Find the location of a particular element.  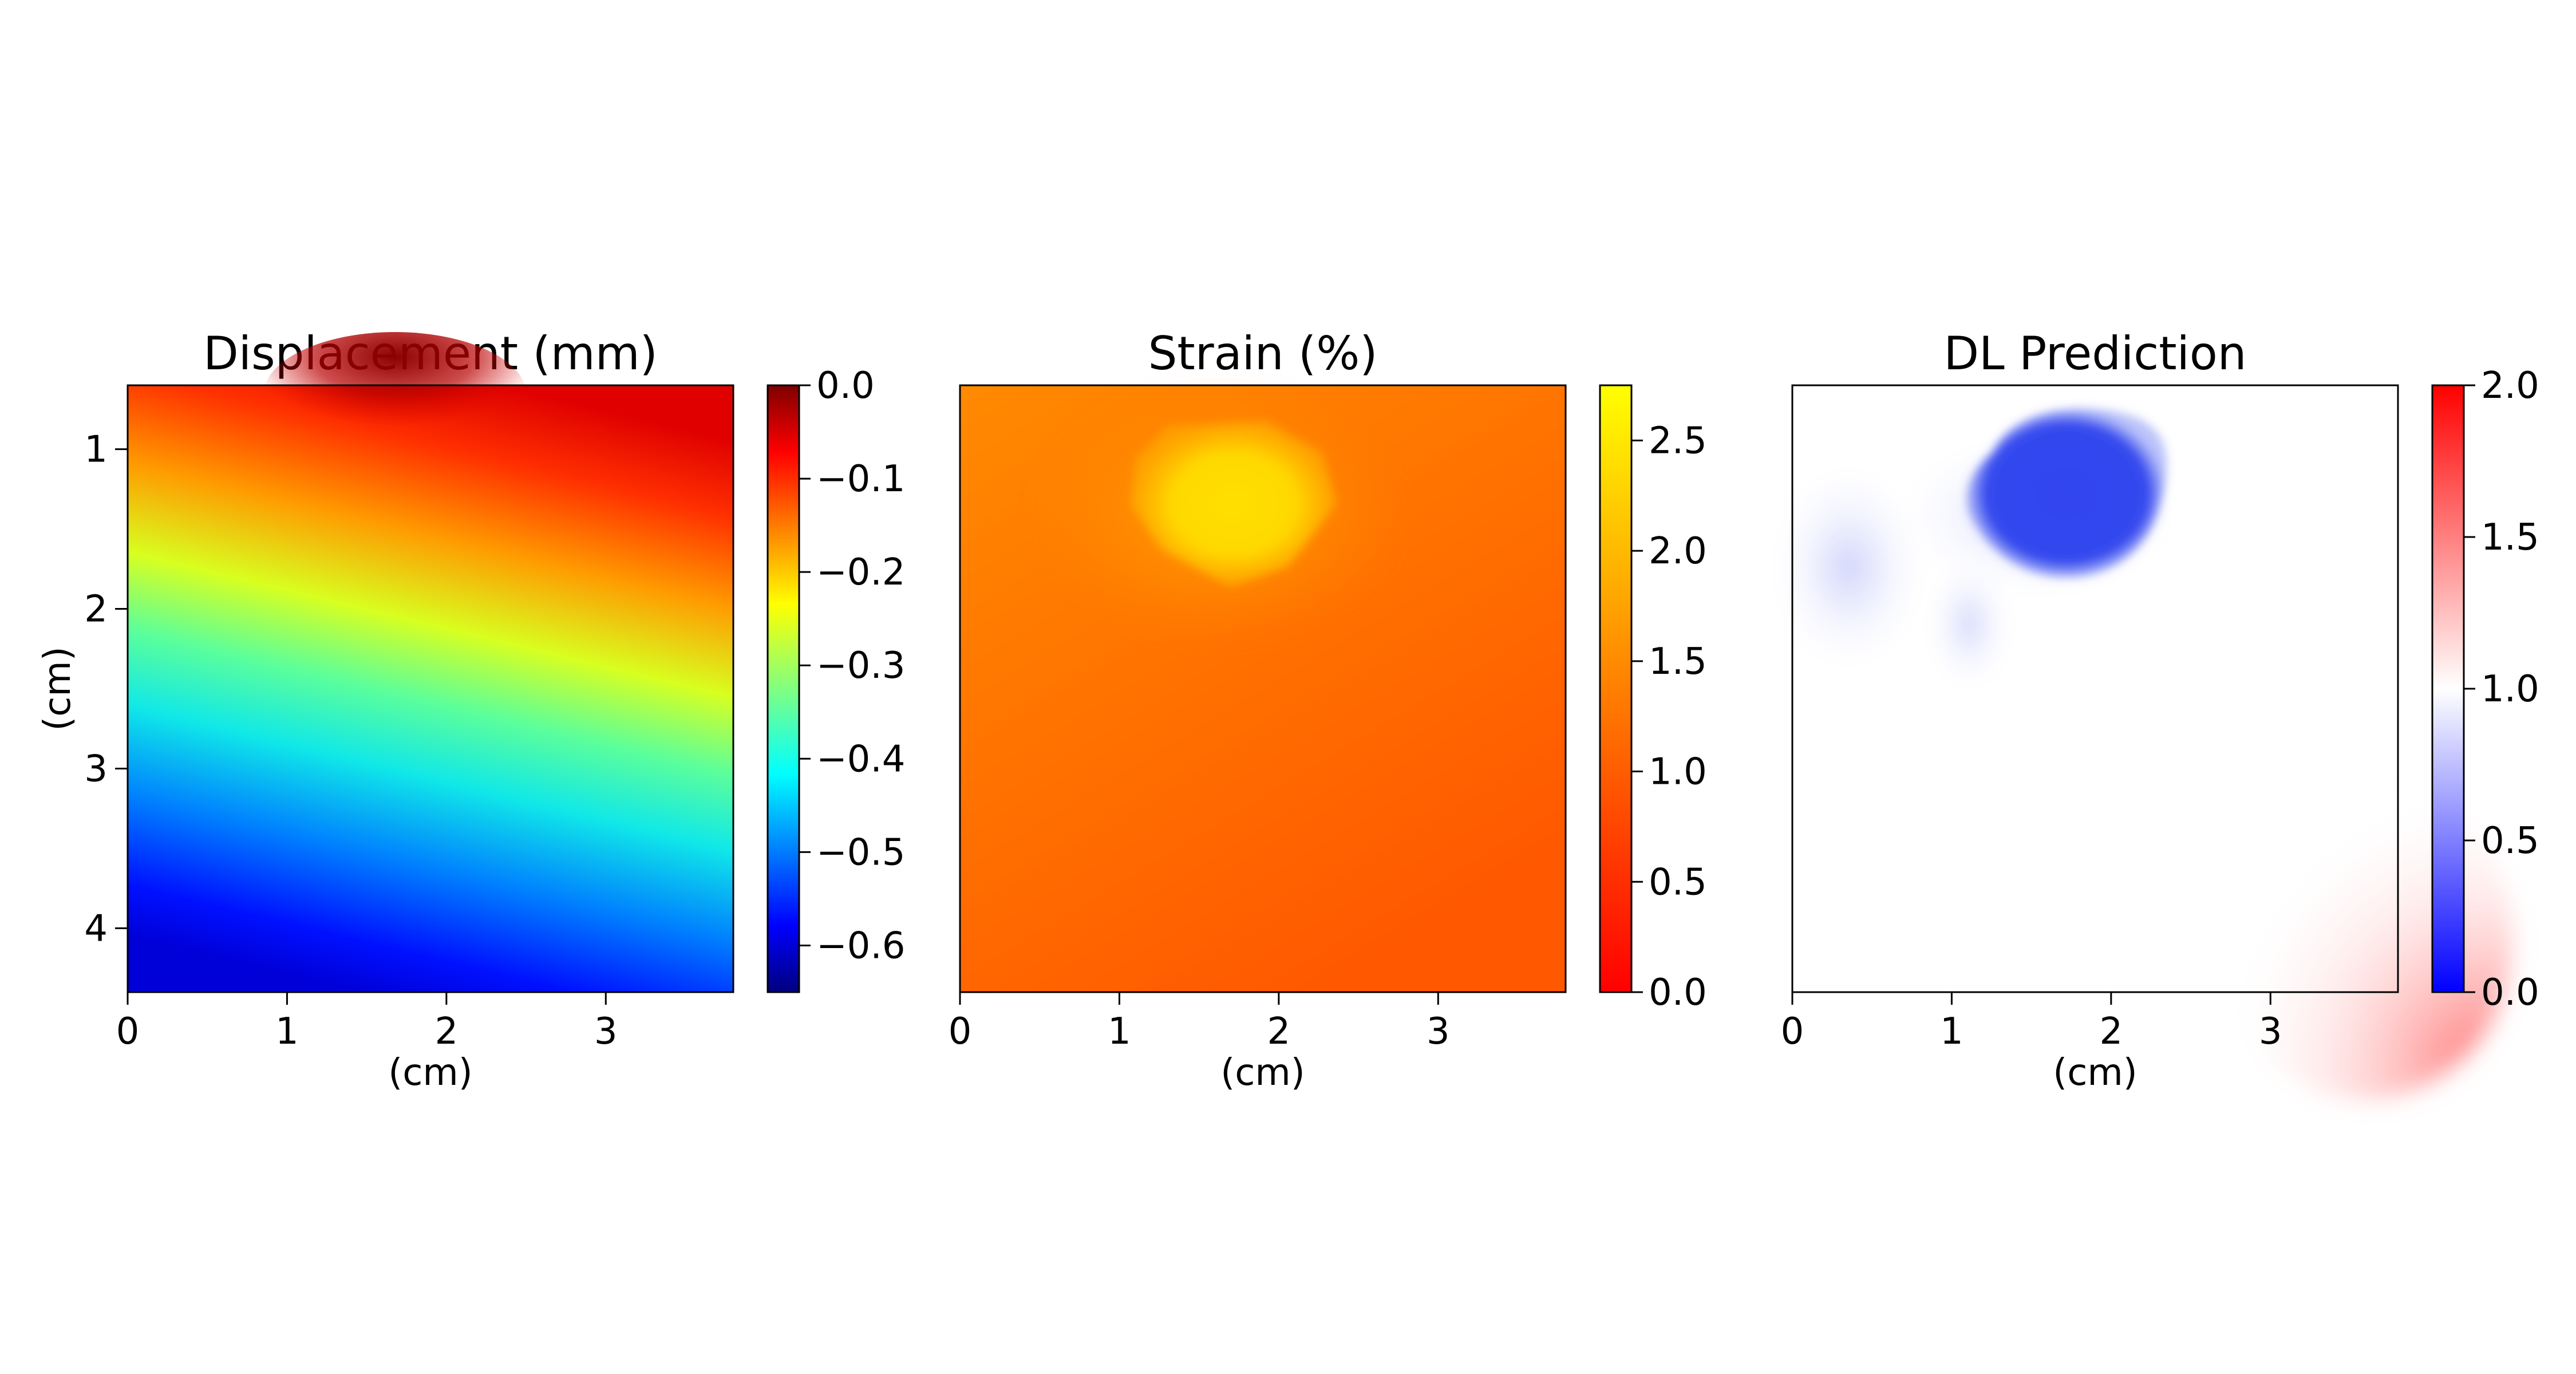

heatmap-hotspot is located at coordinates (1234, 504).